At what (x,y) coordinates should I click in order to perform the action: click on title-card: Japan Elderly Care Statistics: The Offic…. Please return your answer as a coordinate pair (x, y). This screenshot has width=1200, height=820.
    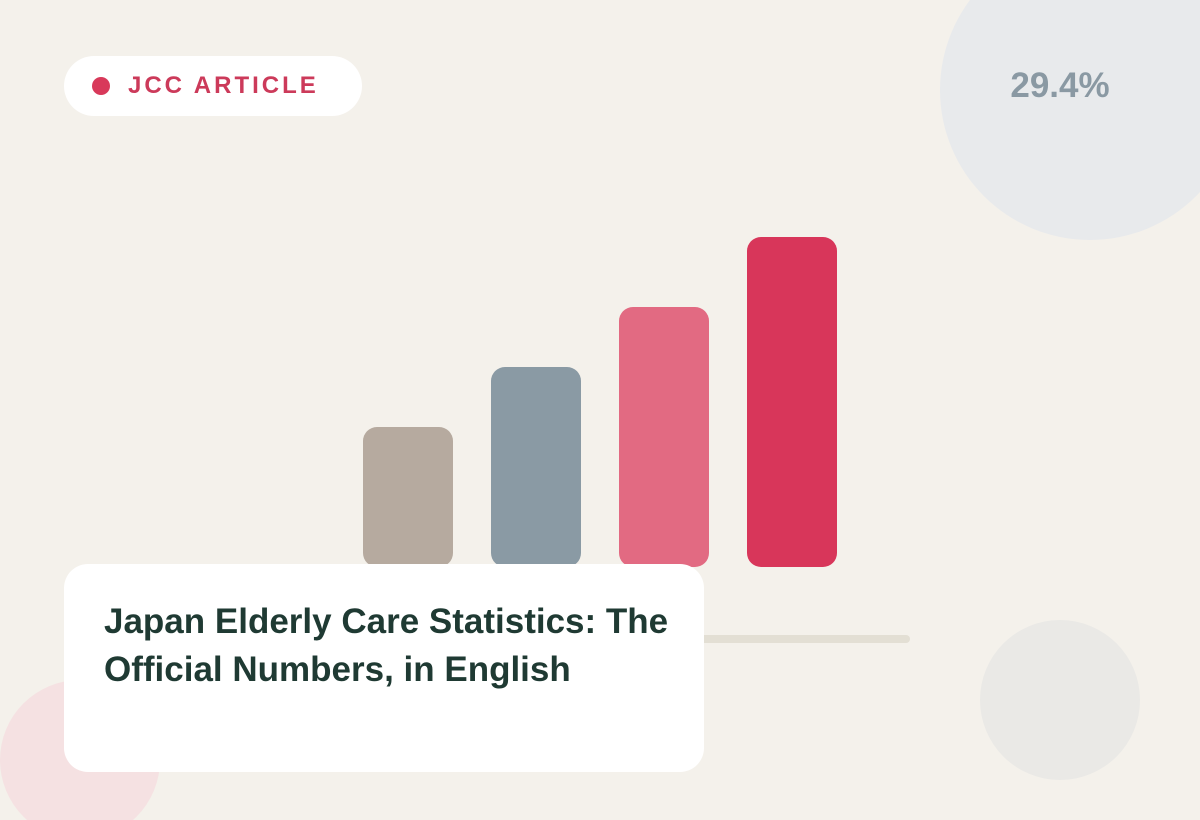
    Looking at the image, I should click on (384, 668).